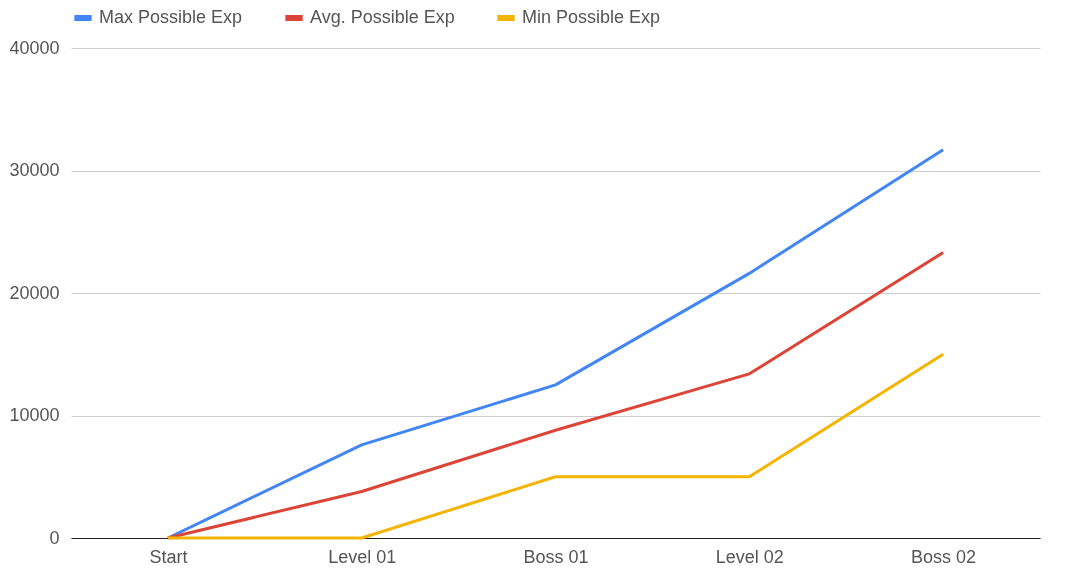 Image resolution: width=1067 pixels, height=582 pixels. What do you see at coordinates (362, 556) in the screenshot?
I see `x-tick-label: Level 01` at bounding box center [362, 556].